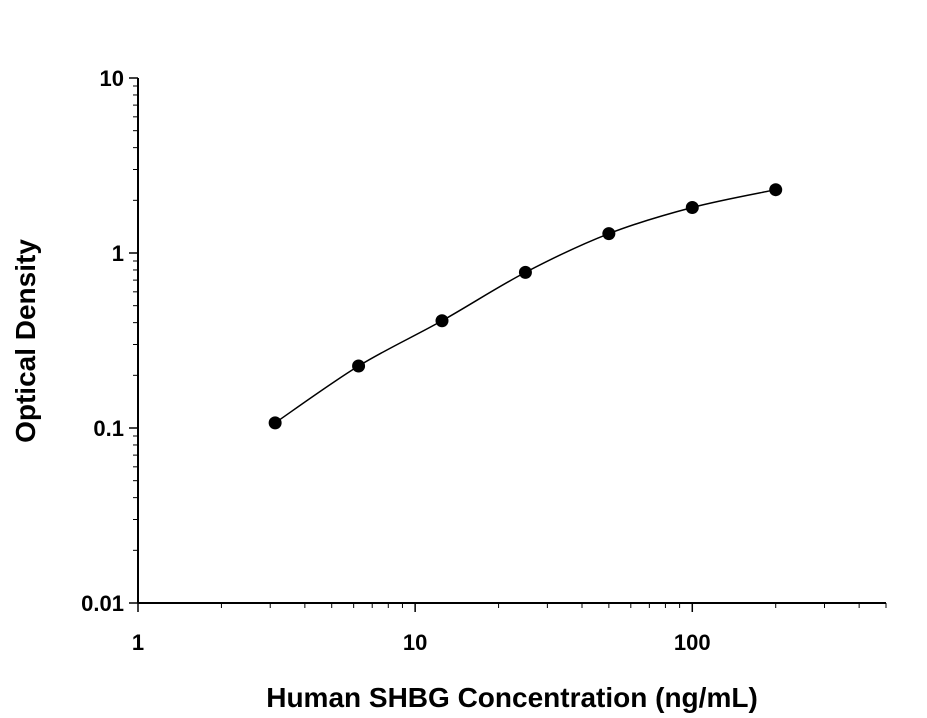 The height and width of the screenshot is (718, 927). What do you see at coordinates (102, 603) in the screenshot?
I see `y-tick-label: 0.01` at bounding box center [102, 603].